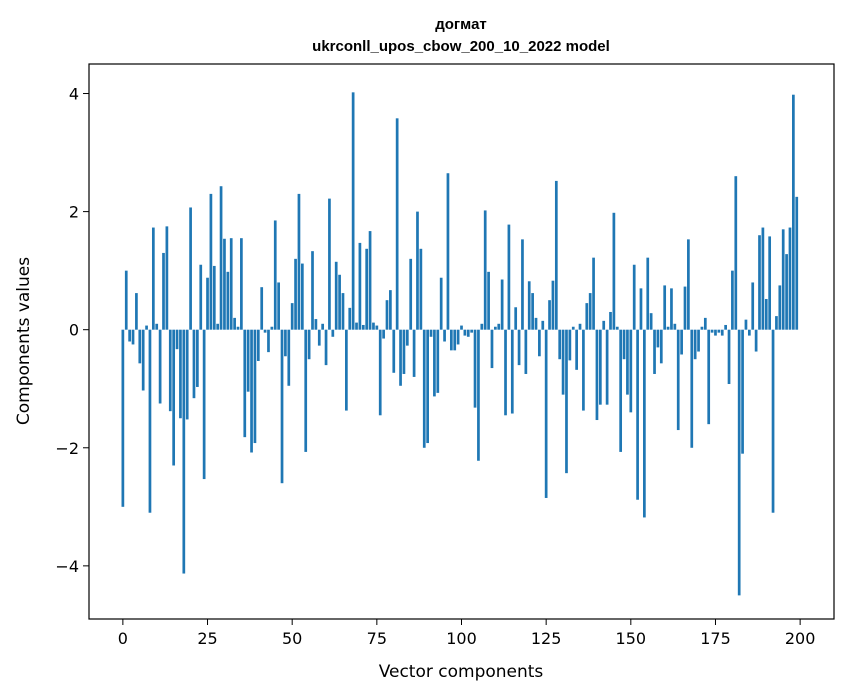  Describe the element at coordinates (123, 638) in the screenshot. I see `x-tick-label-0: 0` at that location.